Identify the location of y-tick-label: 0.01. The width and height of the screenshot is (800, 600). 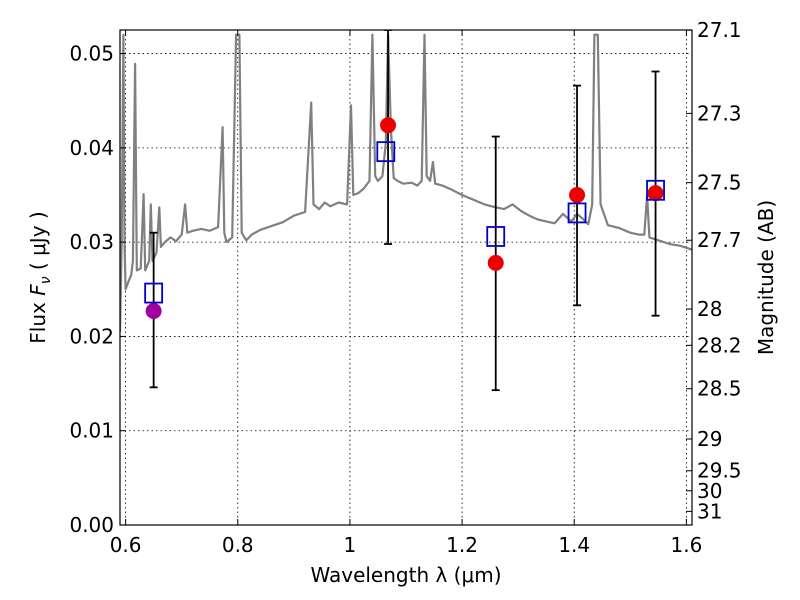
(91, 431).